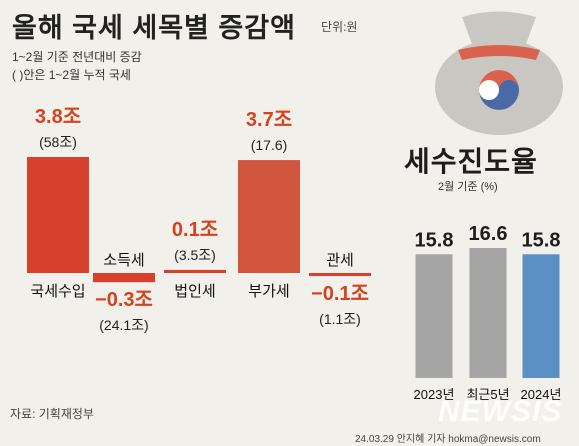 This screenshot has height=446, width=579. What do you see at coordinates (195, 255) in the screenshot?
I see `cumulative-label: (3.5조)` at bounding box center [195, 255].